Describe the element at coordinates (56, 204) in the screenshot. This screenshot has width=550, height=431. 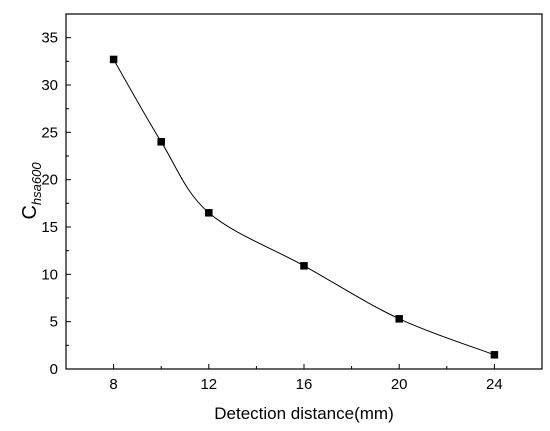
I see `y-axis-ticks: 0 5 10 15 20 25 30 35` at that location.